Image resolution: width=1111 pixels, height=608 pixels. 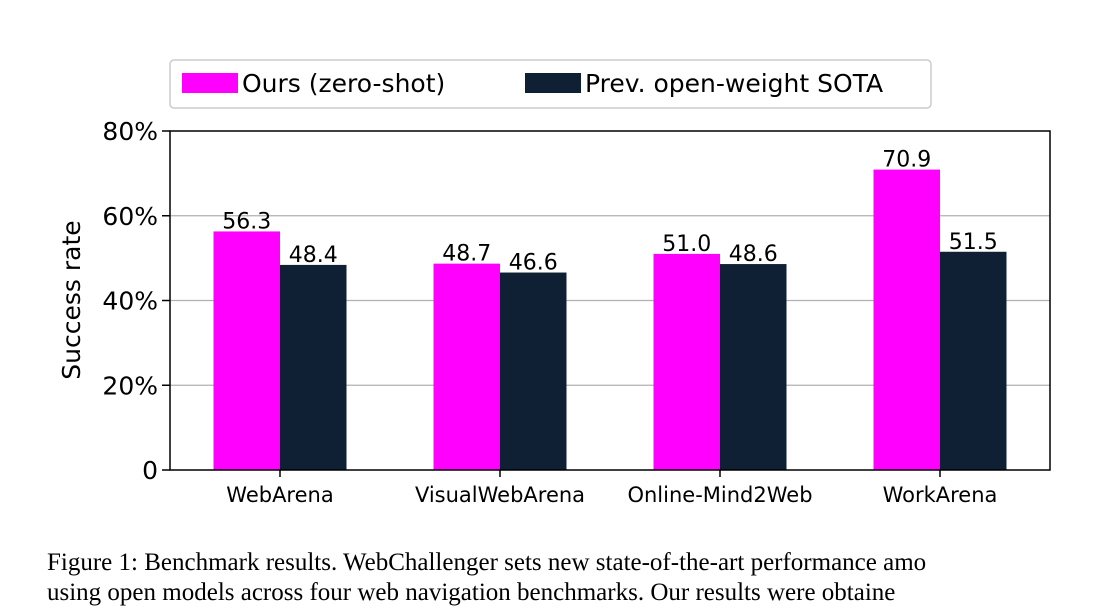 I want to click on legend-label-prev-sota: Prev. open-weight SOTA, so click(x=734, y=83).